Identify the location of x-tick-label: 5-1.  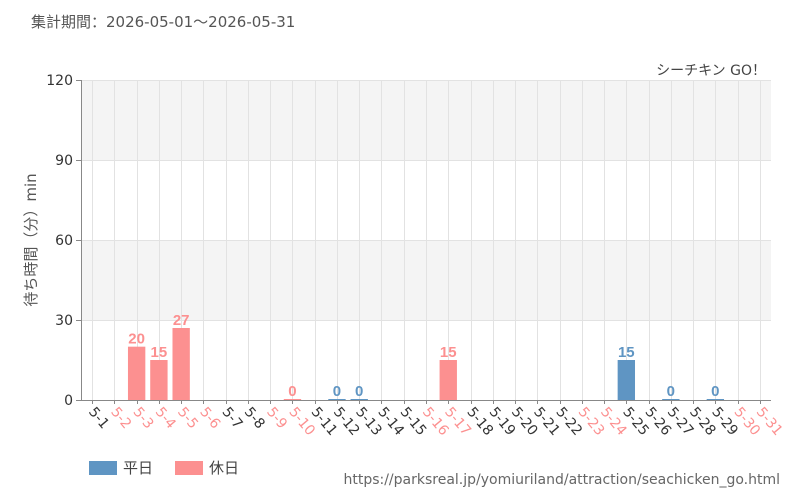
(98, 418).